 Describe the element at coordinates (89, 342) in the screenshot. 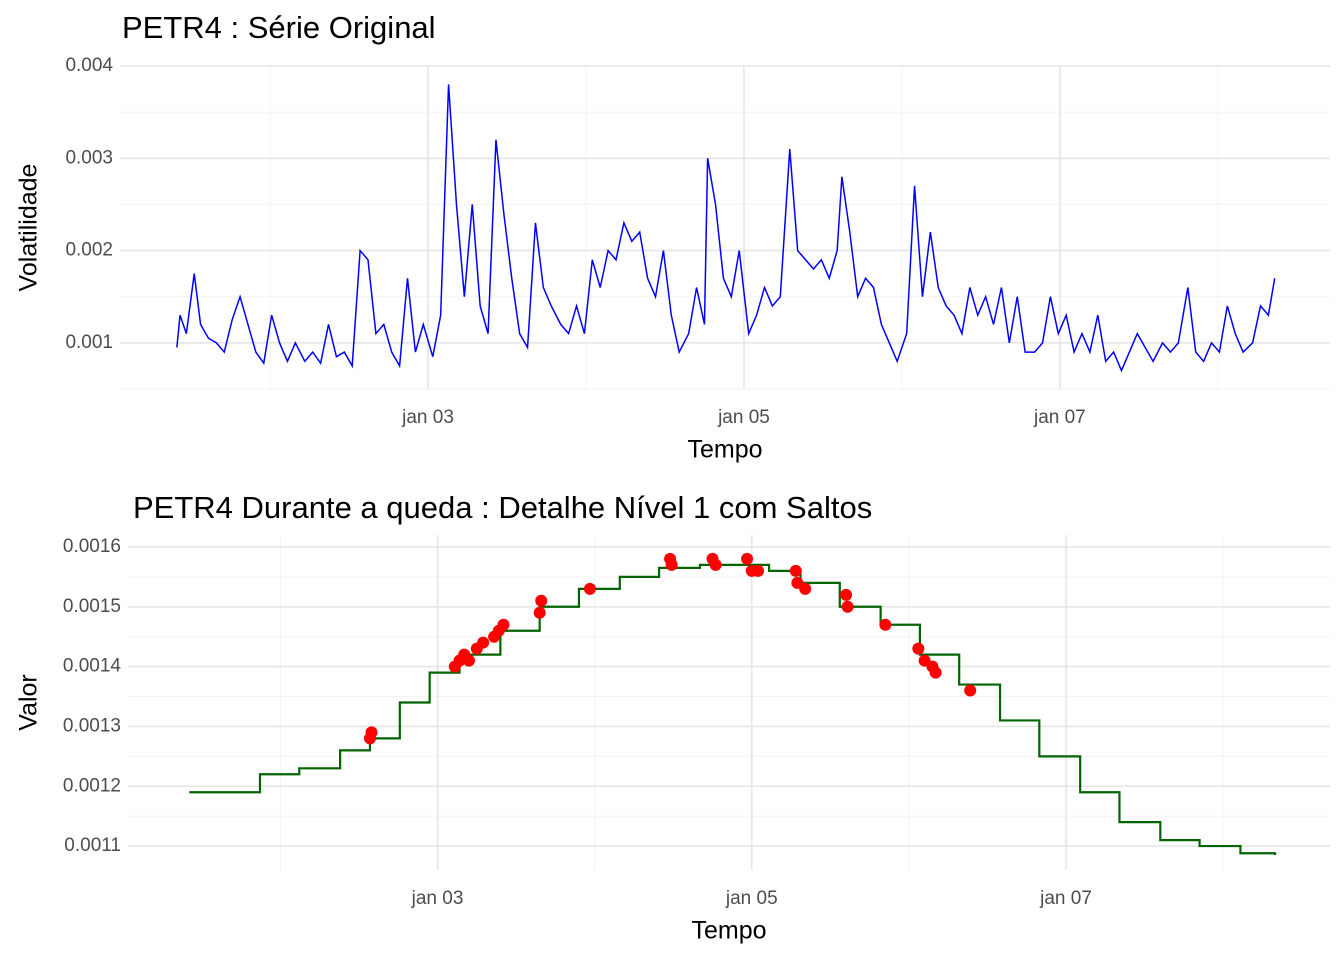

I see `y-tick-label: 0.001` at that location.